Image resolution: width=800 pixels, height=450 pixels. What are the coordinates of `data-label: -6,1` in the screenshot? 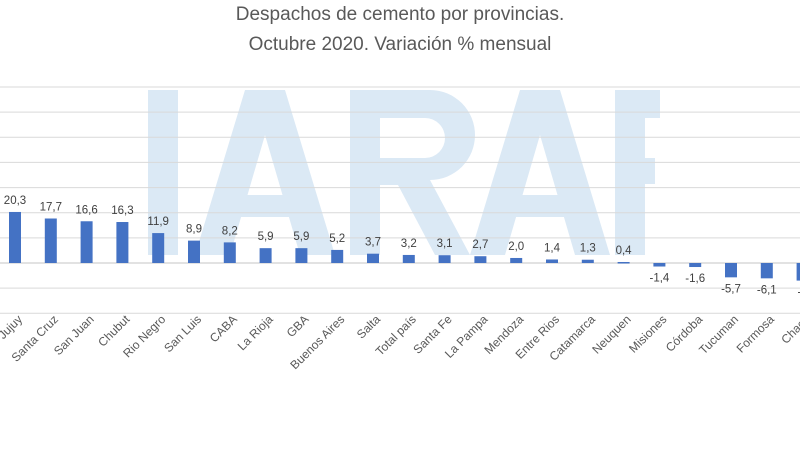 It's located at (767, 290).